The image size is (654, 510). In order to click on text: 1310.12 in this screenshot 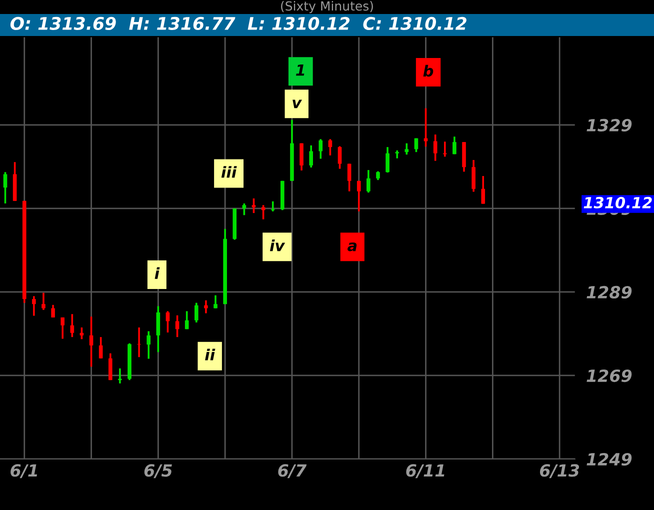, I will do `click(618, 202)`.